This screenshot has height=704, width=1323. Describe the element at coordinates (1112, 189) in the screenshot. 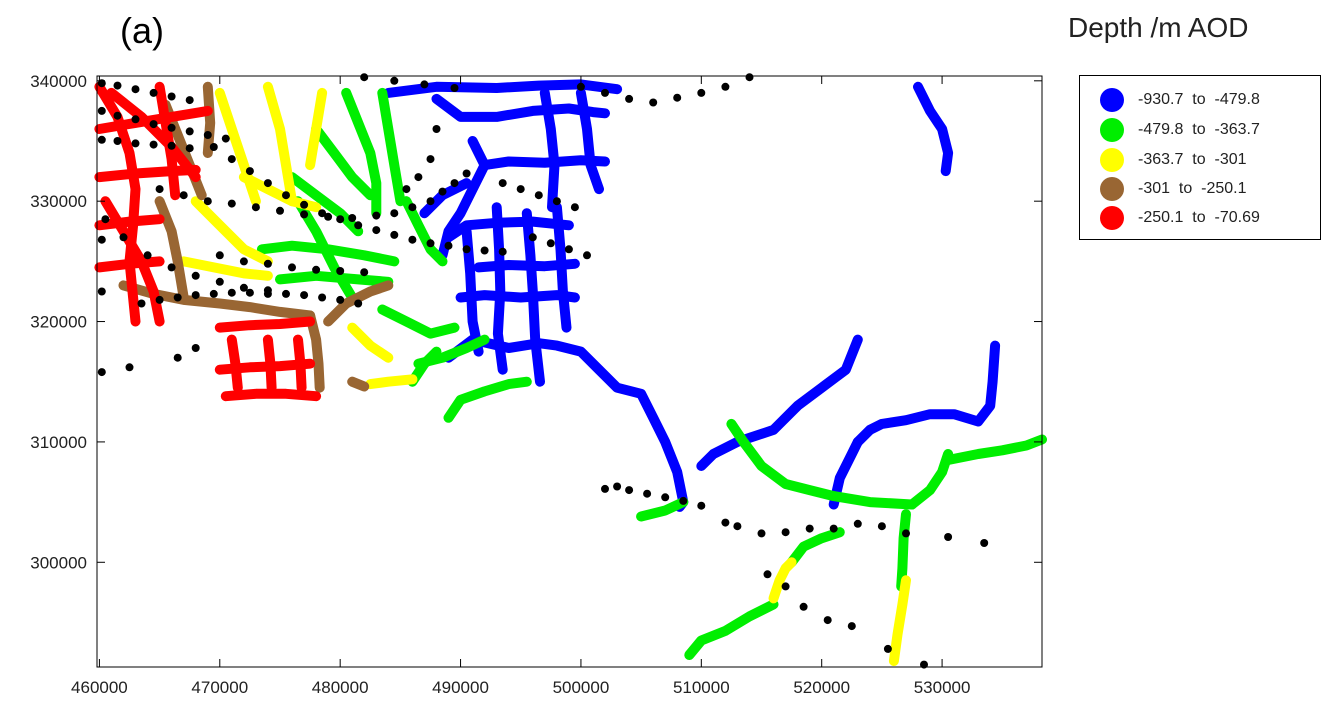

I see `legend-swatch` at that location.